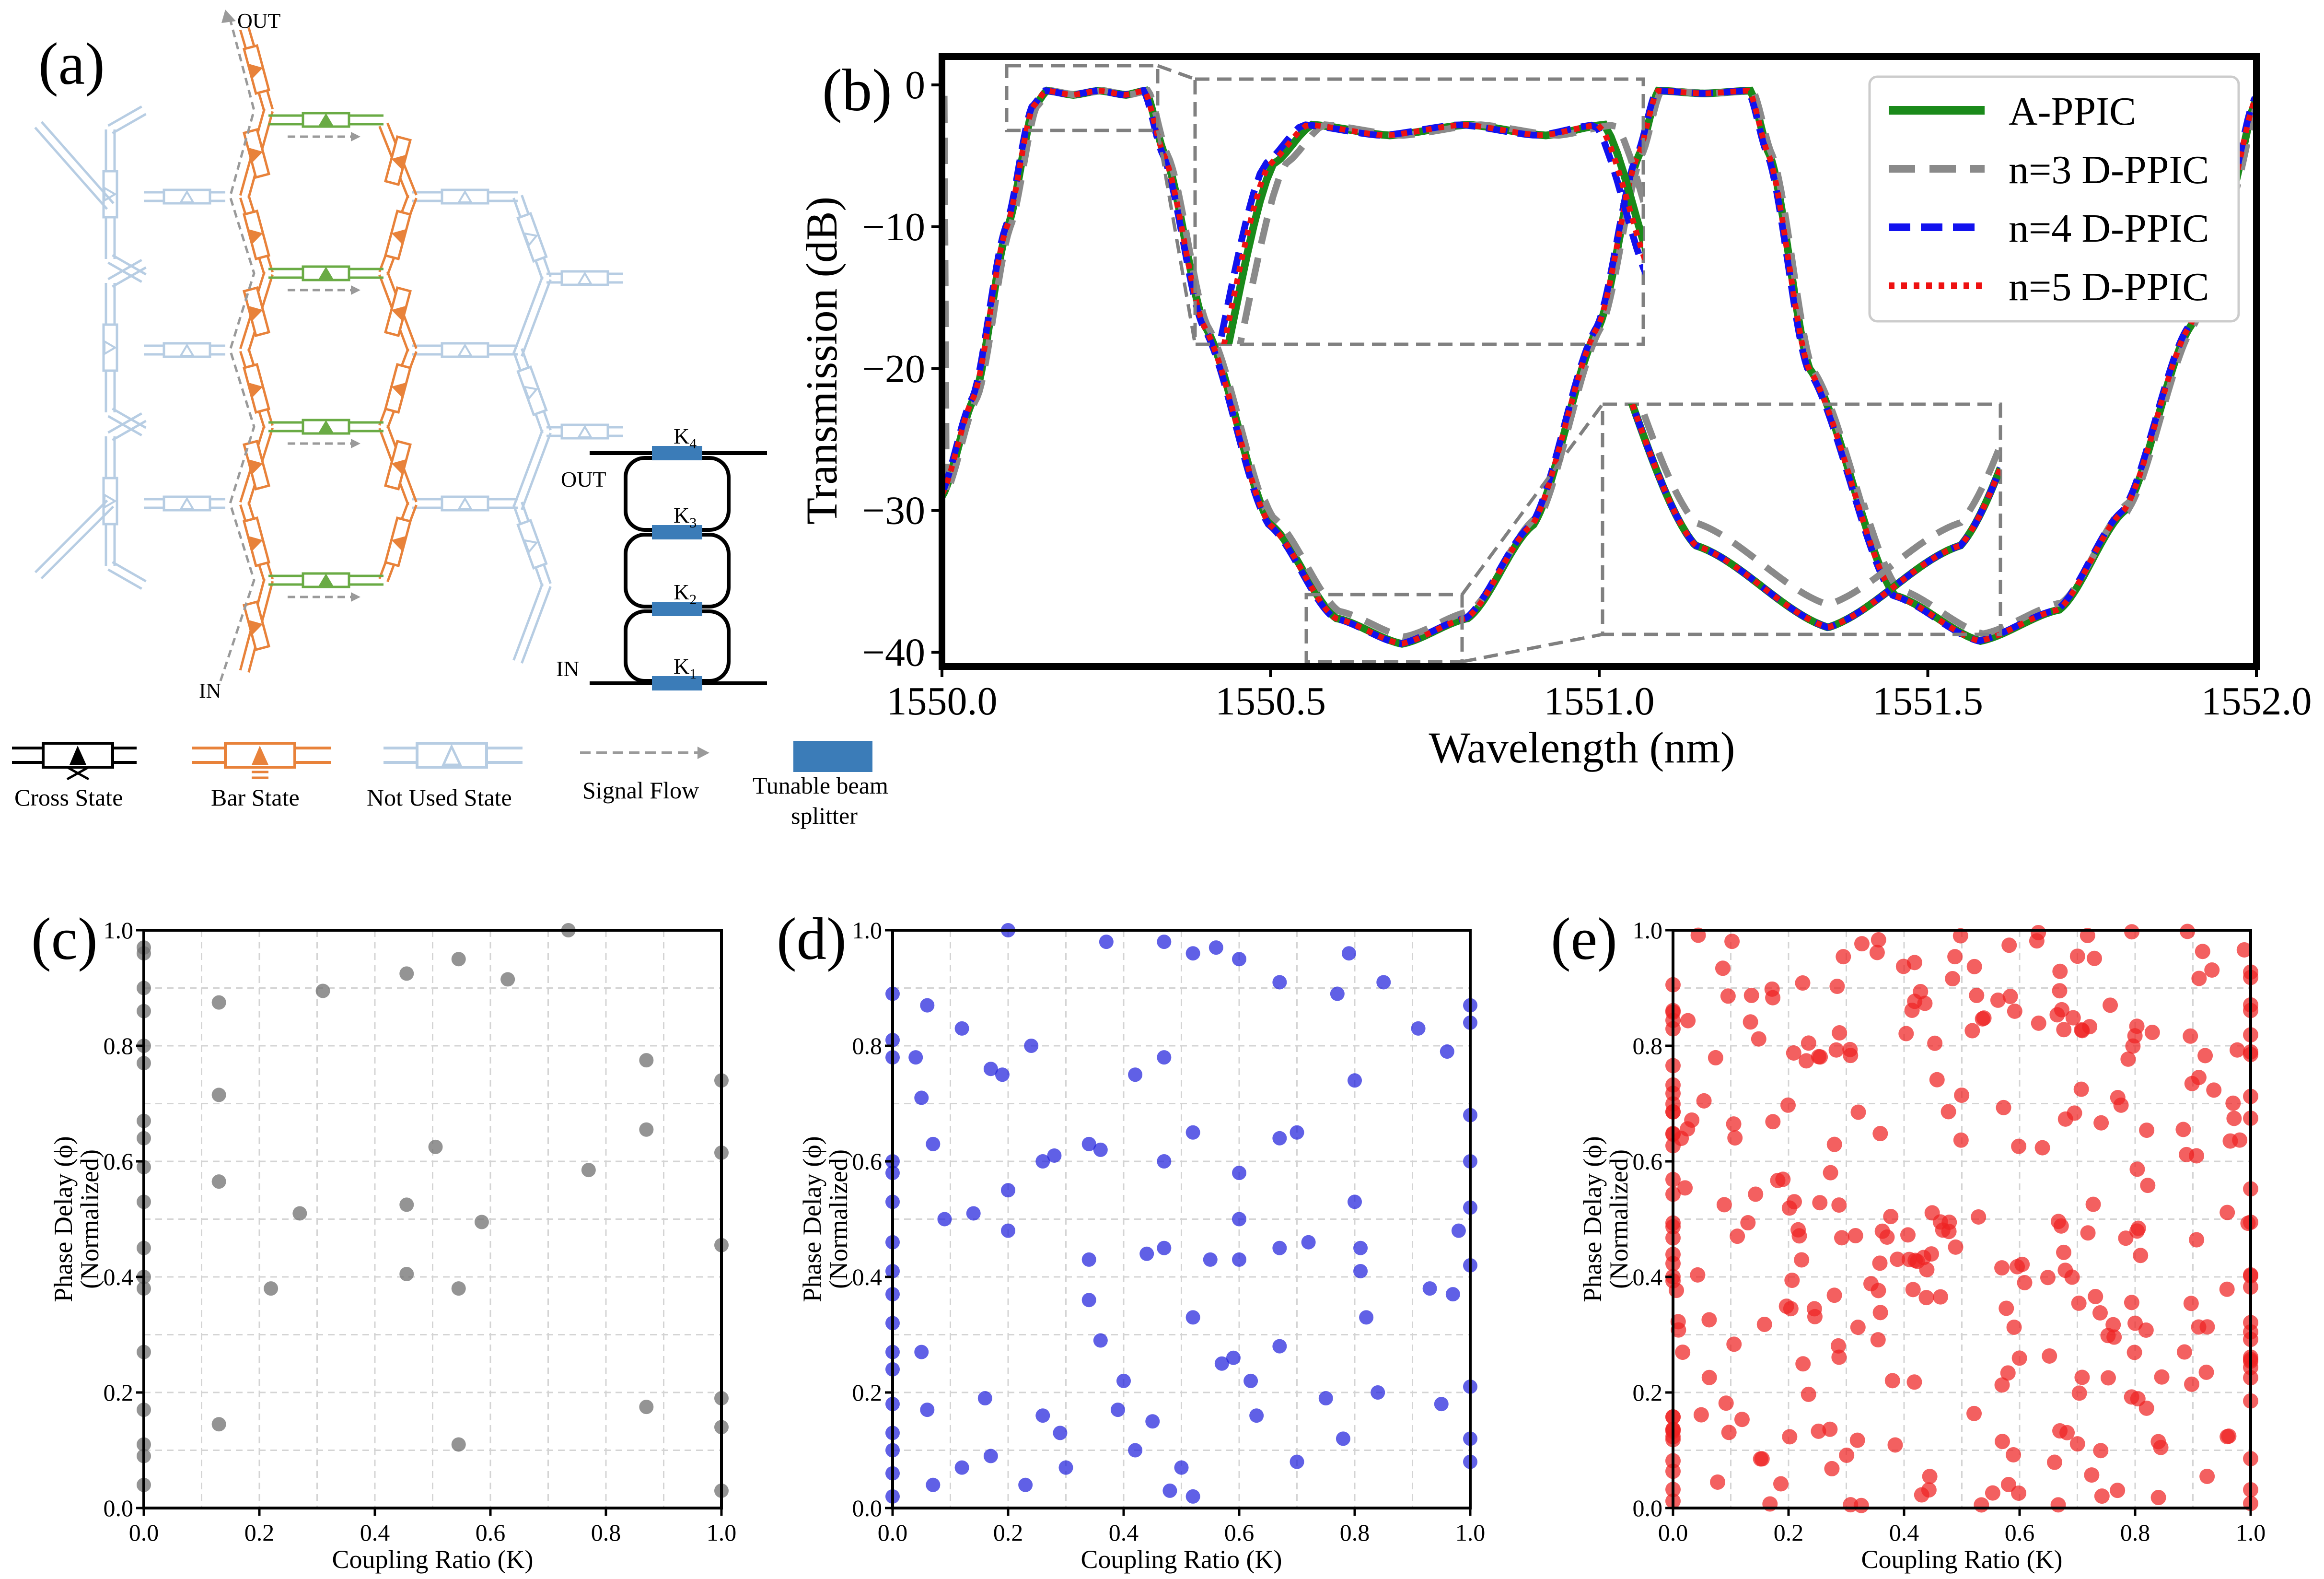 The image size is (2324, 1579). What do you see at coordinates (677, 683) in the screenshot?
I see `k1-splitter` at bounding box center [677, 683].